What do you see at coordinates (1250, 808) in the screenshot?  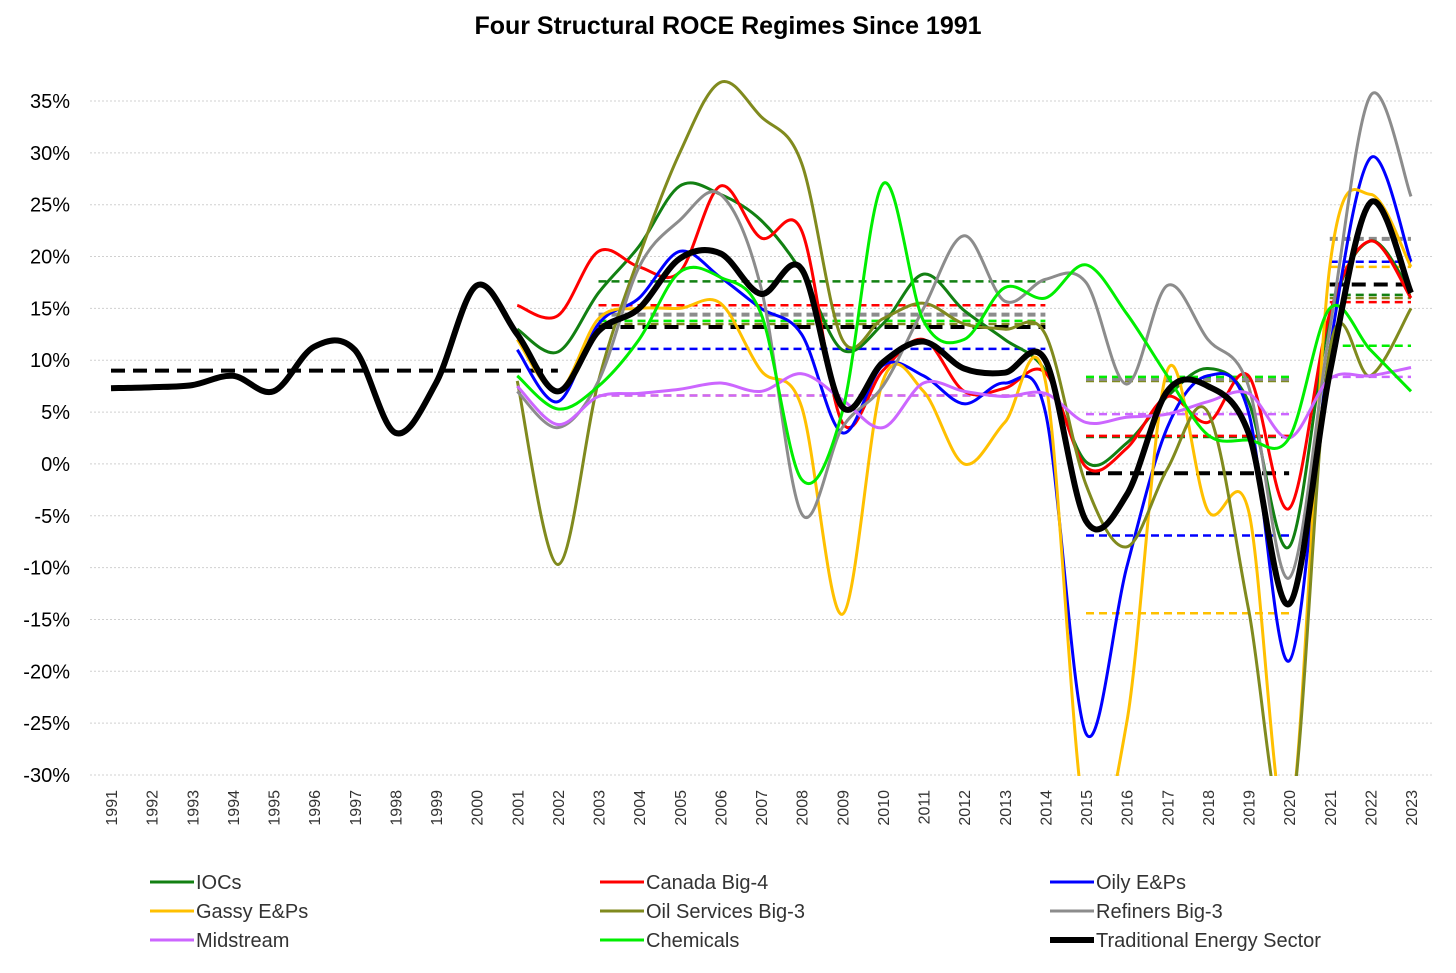 I see `x-tick-label: 2019` at bounding box center [1250, 808].